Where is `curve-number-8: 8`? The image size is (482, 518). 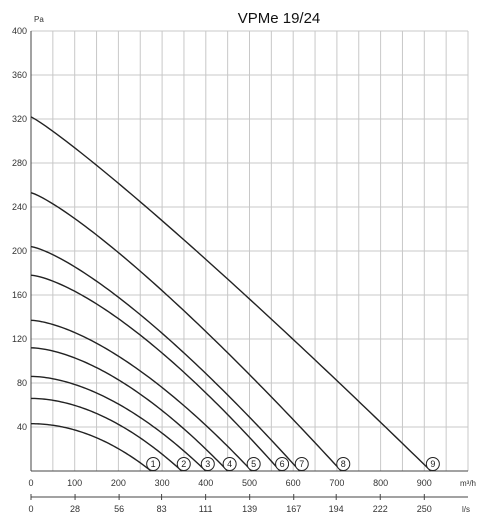 curve-number-8: 8 is located at coordinates (343, 464).